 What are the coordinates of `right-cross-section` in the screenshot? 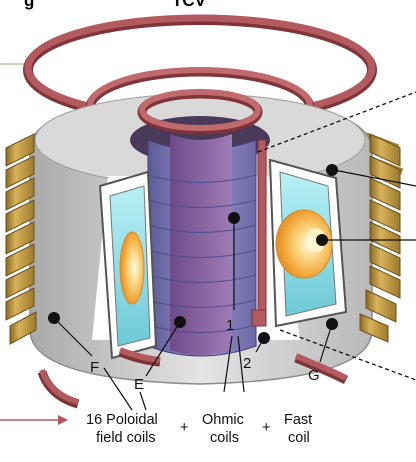 It's located at (308, 243).